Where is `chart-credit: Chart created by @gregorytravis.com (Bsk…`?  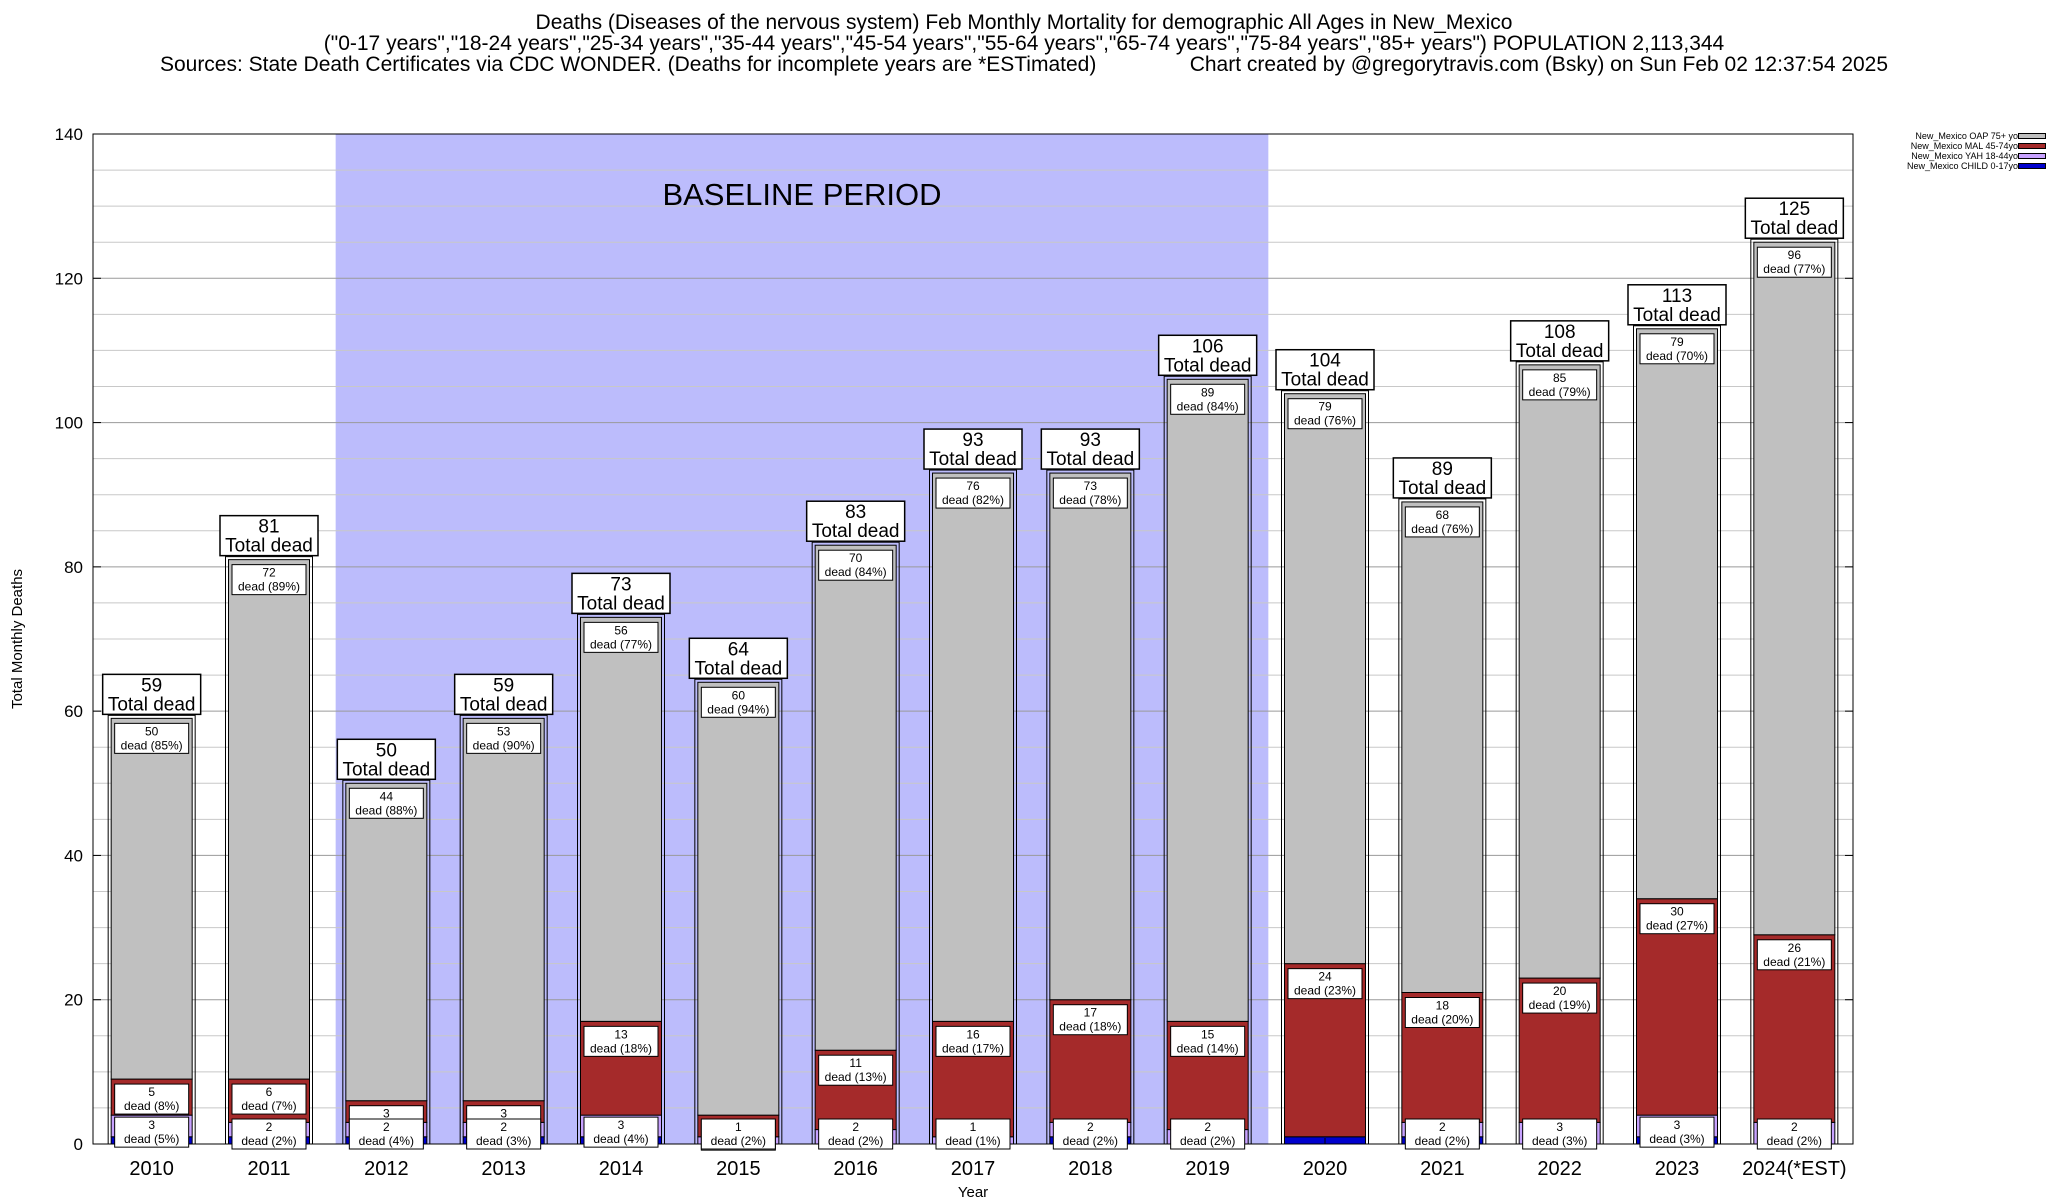 chart-credit: Chart created by @gregorytravis.com (Bsk… is located at coordinates (1539, 64).